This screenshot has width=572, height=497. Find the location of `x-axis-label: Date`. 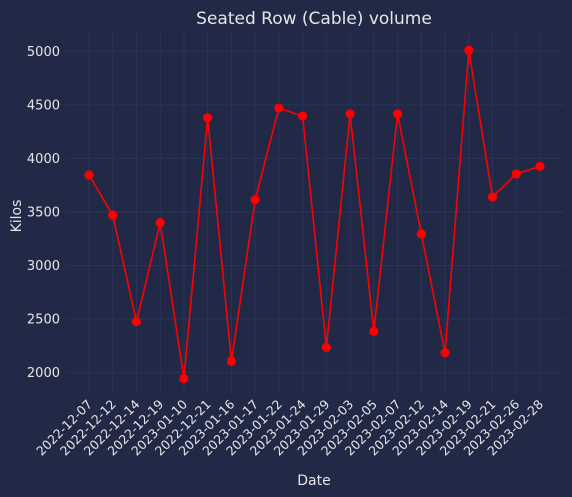

x-axis-label: Date is located at coordinates (313, 481).